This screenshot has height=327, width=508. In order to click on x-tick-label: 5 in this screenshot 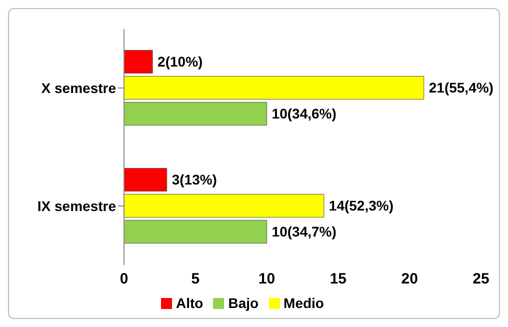, I will do `click(195, 279)`.